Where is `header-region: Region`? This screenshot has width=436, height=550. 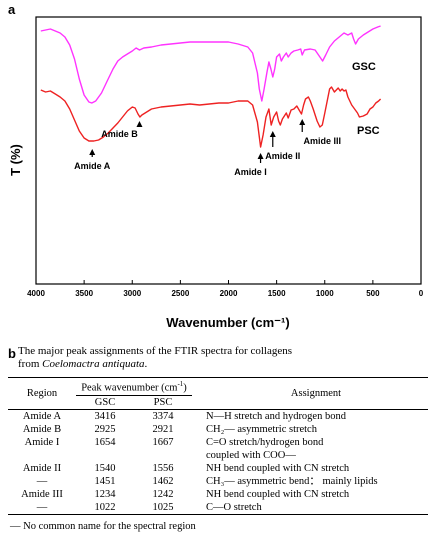 header-region: Region is located at coordinates (42, 393).